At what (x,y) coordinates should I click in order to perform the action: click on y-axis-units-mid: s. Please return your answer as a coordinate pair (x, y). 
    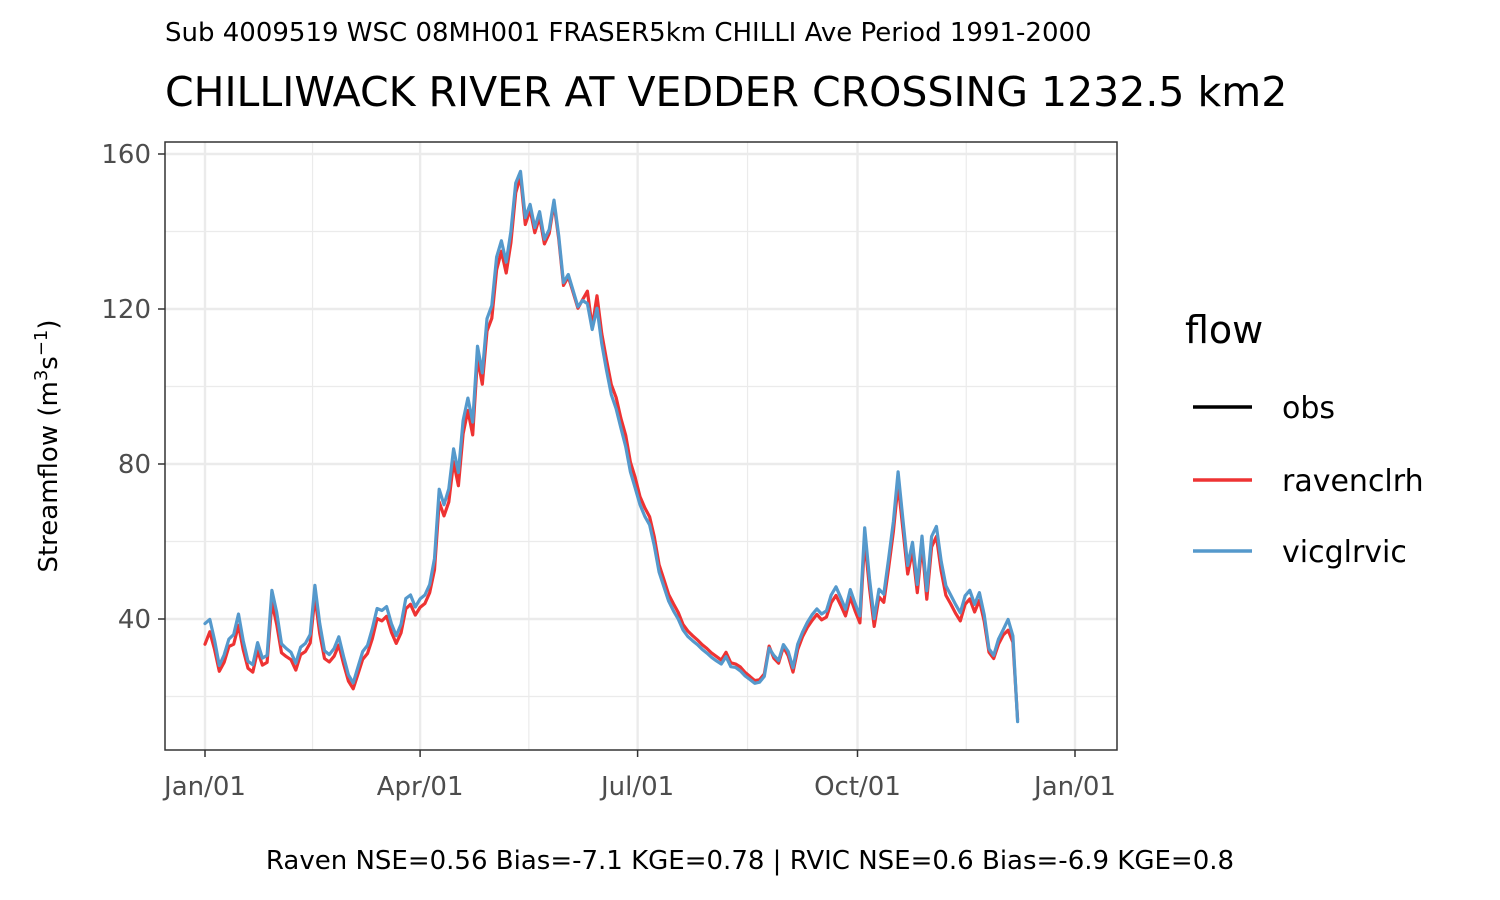
    Looking at the image, I should click on (49, 363).